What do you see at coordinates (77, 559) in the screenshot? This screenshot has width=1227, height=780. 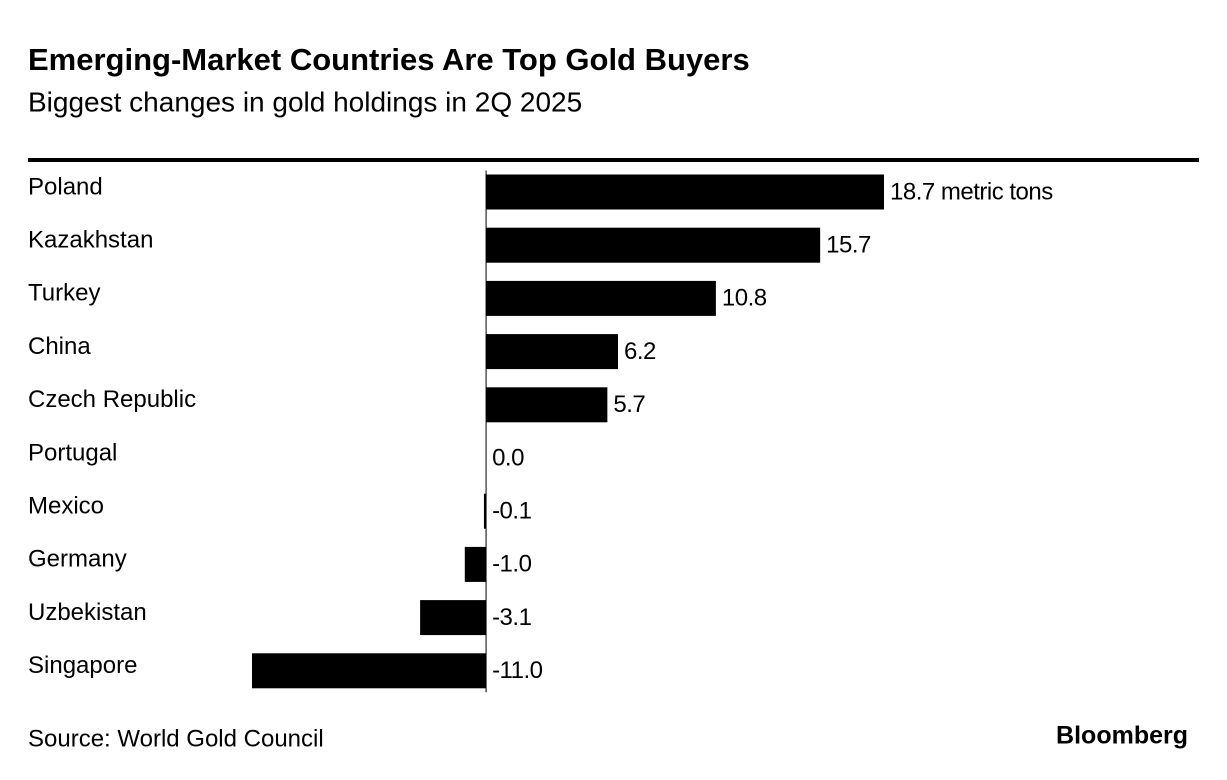 I see `category-label: Germany` at bounding box center [77, 559].